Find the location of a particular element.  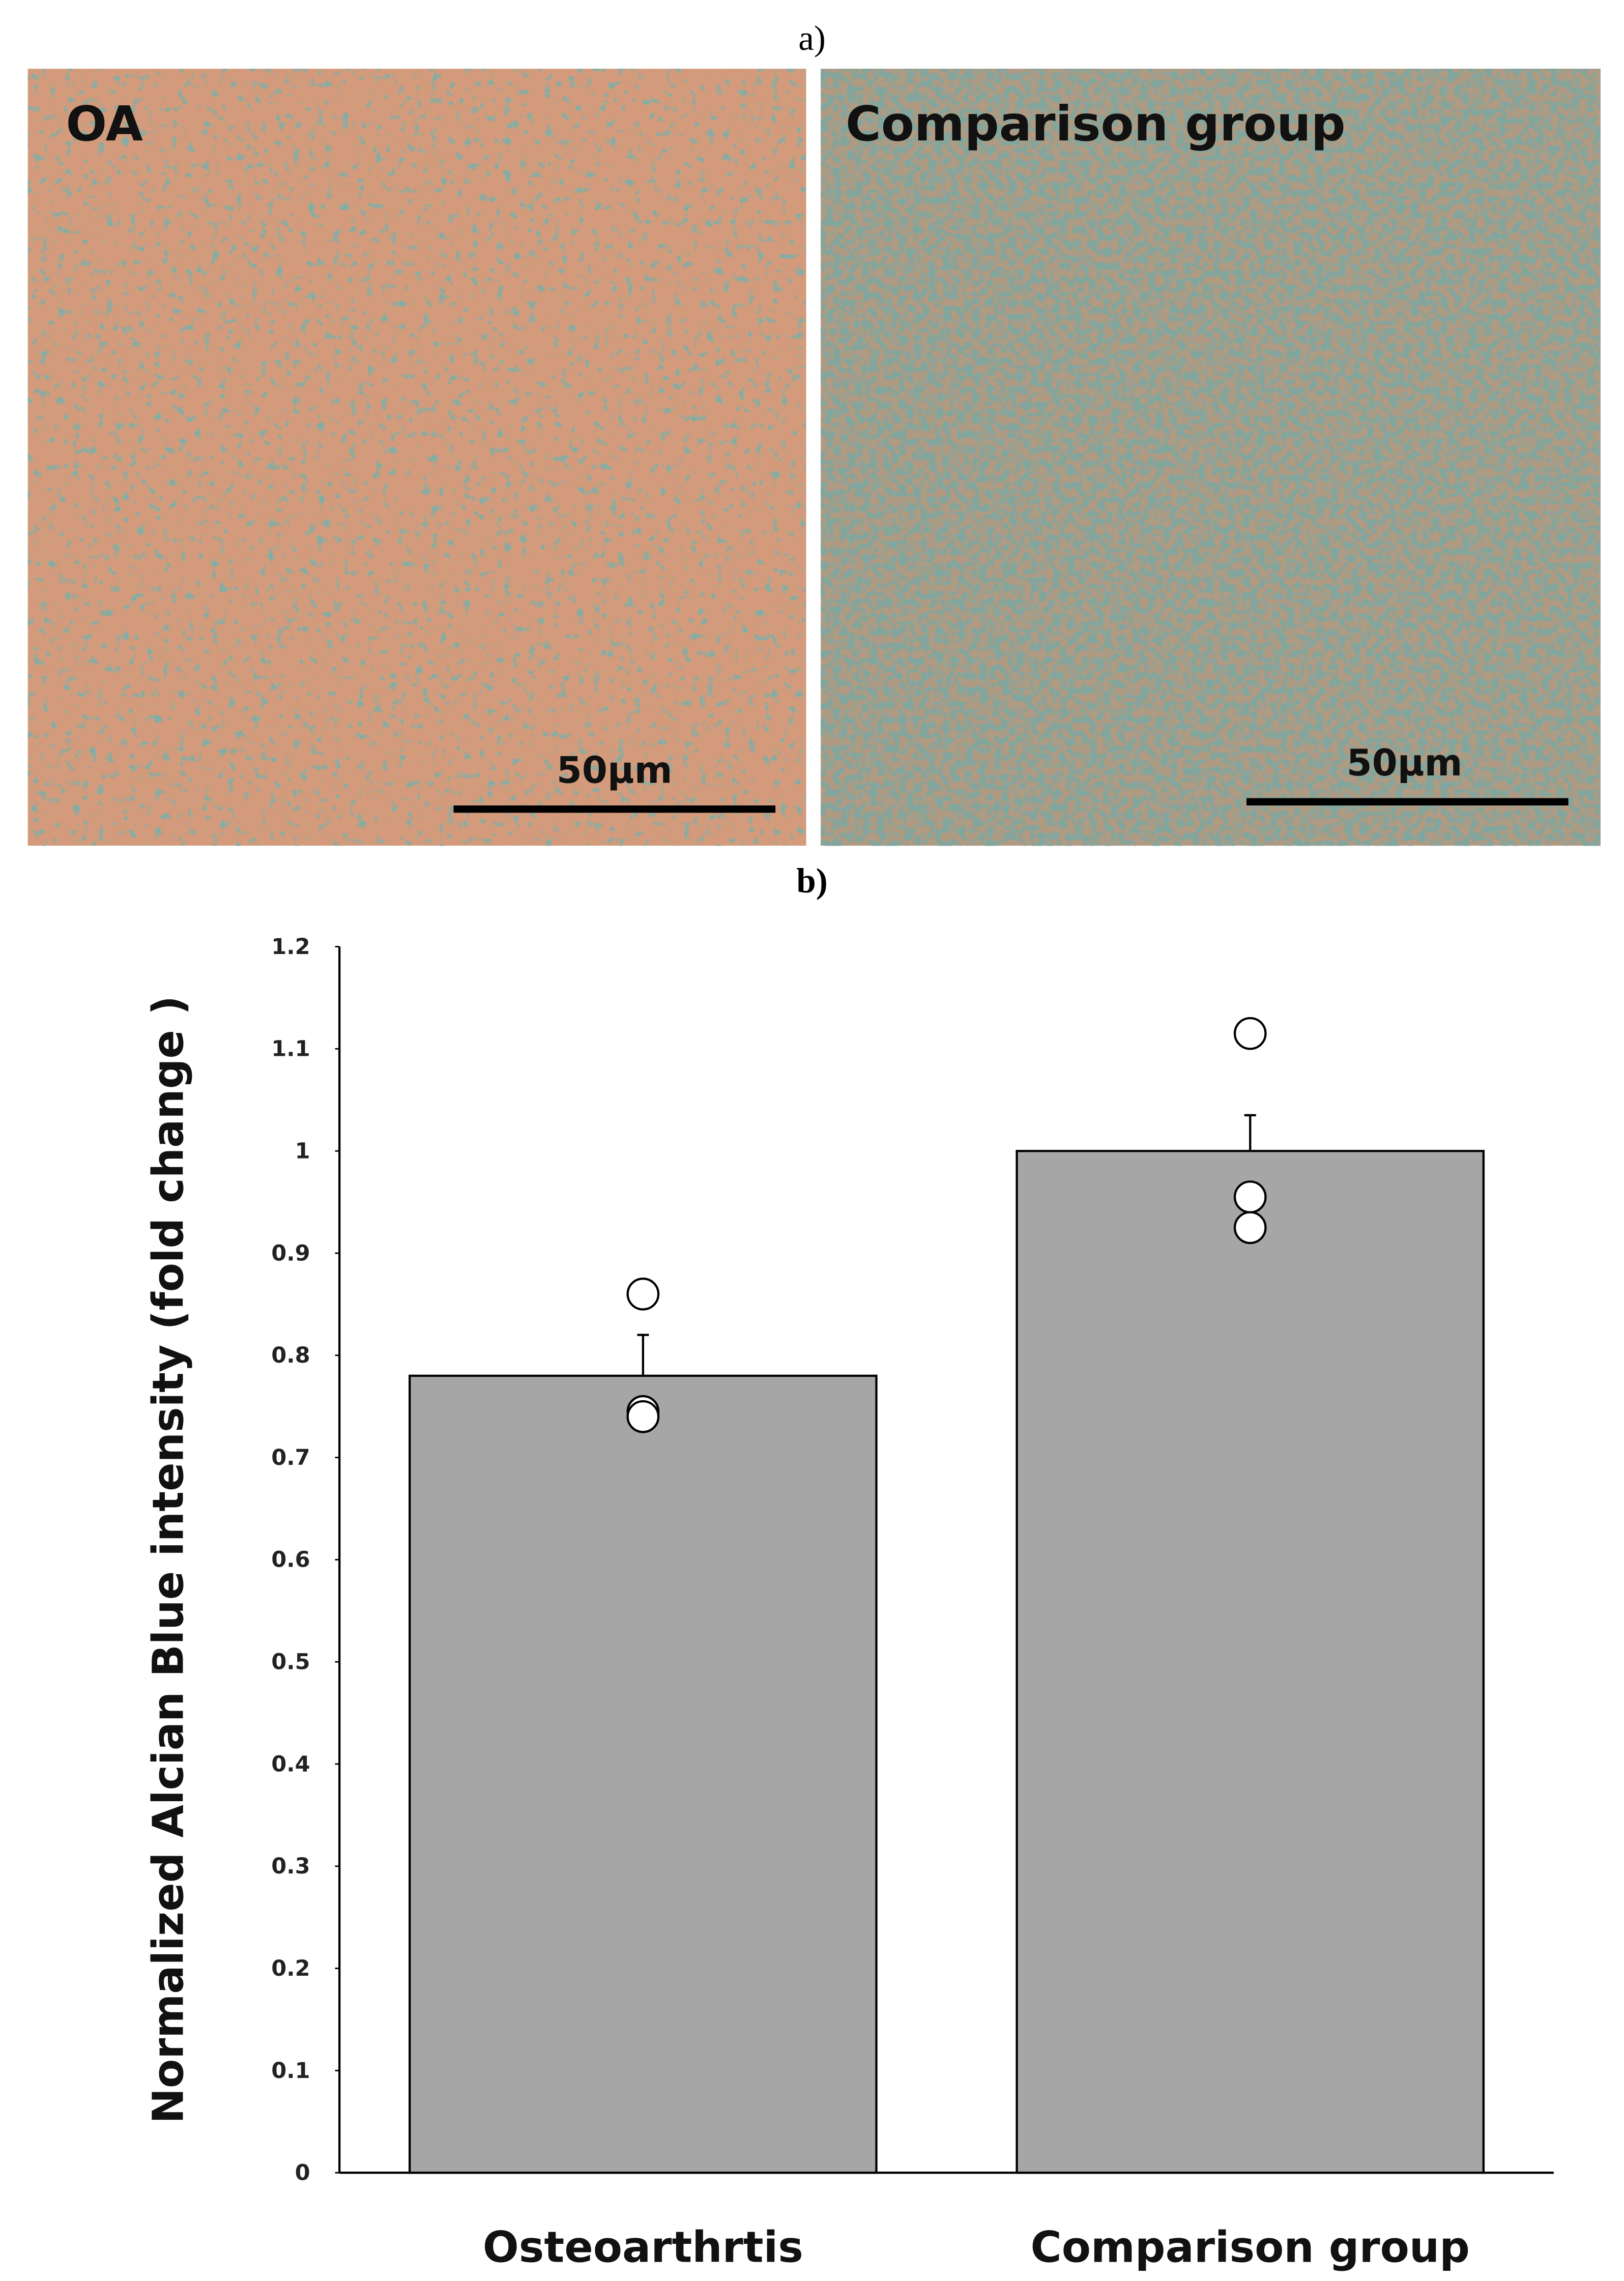

y-tick-label: 0.8 is located at coordinates (290, 1355).